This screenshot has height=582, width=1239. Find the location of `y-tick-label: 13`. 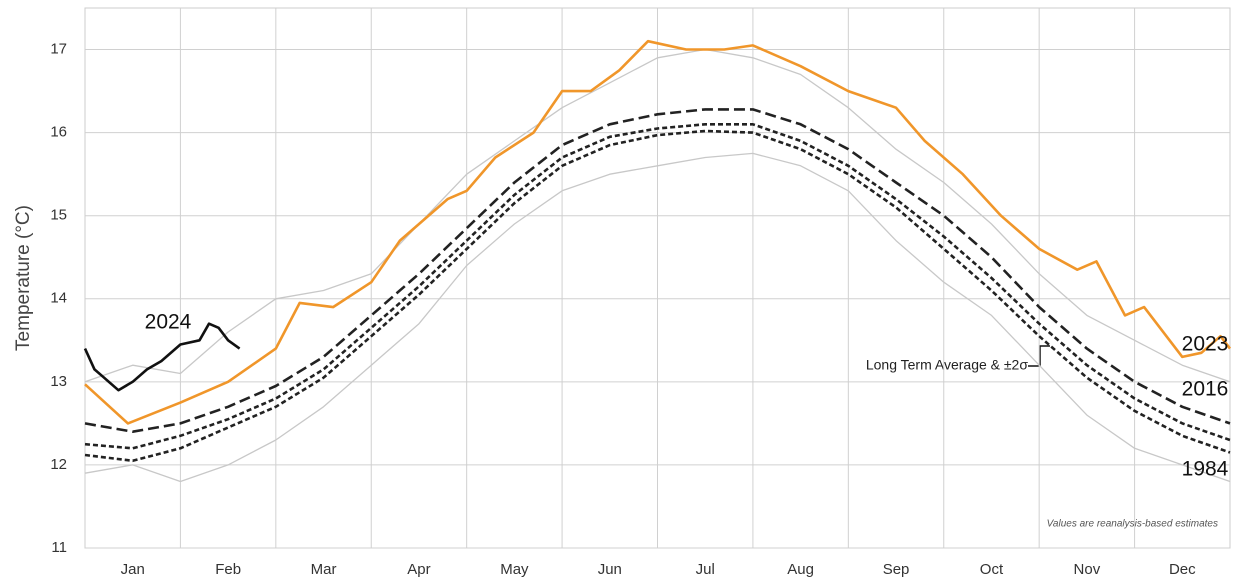

y-tick-label: 13 is located at coordinates (58, 381).